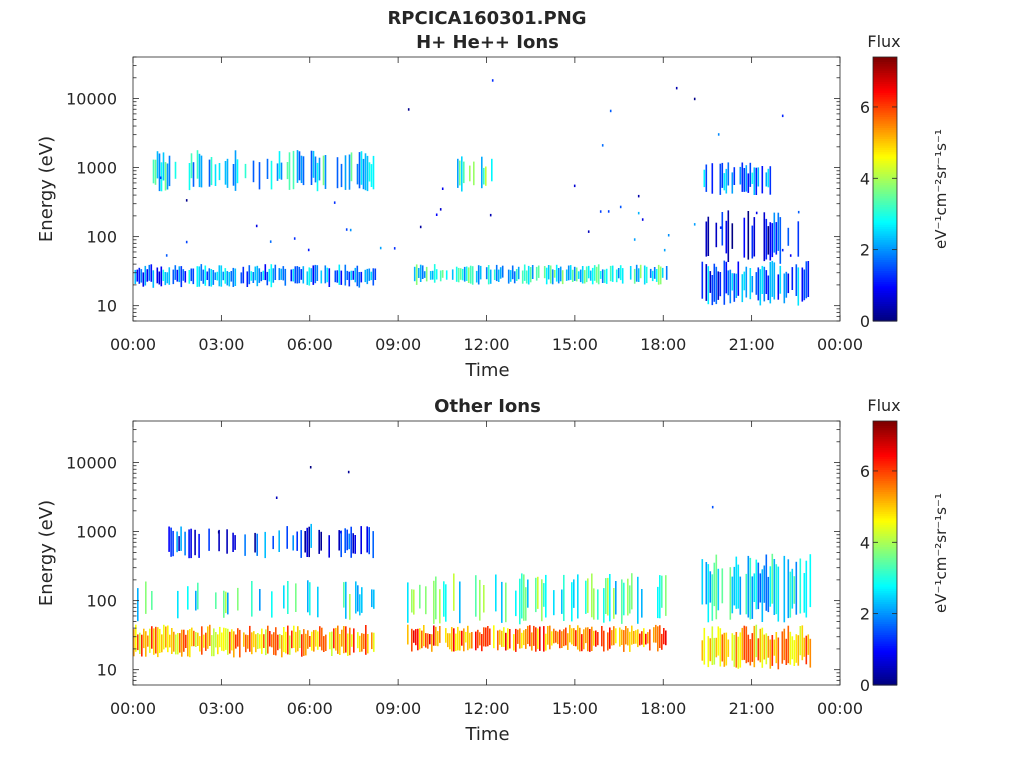  I want to click on colorbar-tick-label: 4, so click(865, 542).